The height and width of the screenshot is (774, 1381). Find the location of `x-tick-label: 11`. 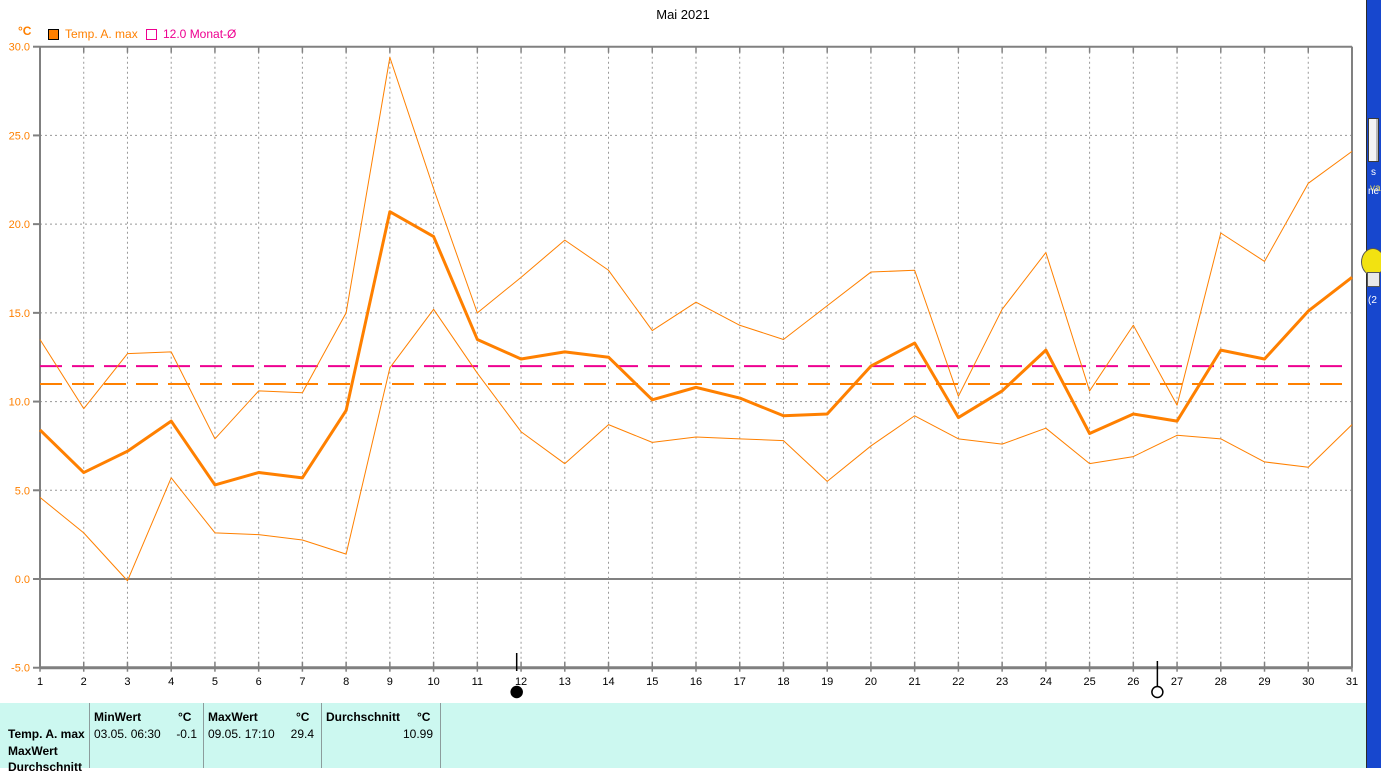

x-tick-label: 11 is located at coordinates (477, 682).